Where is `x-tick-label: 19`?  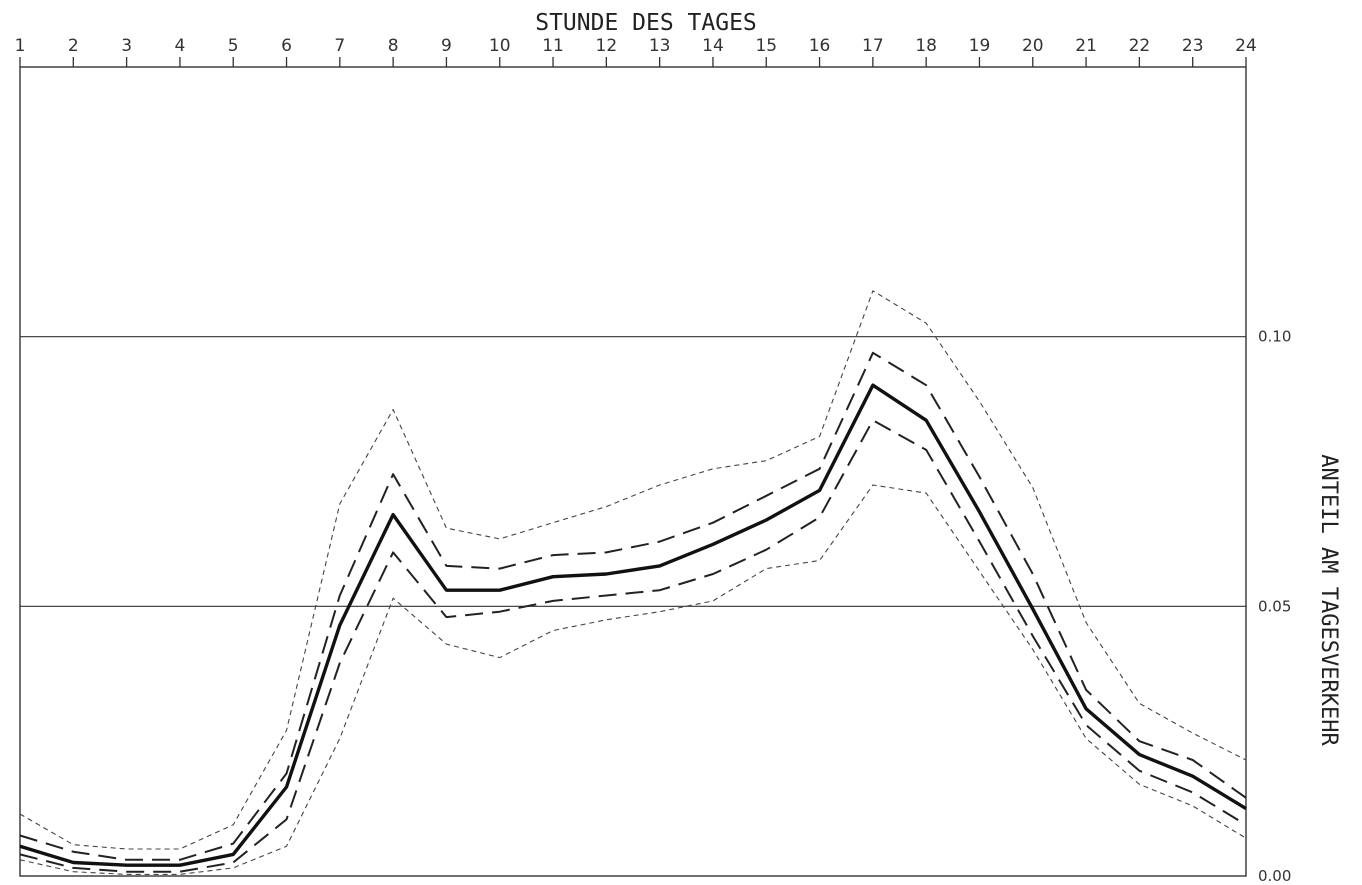 x-tick-label: 19 is located at coordinates (980, 46).